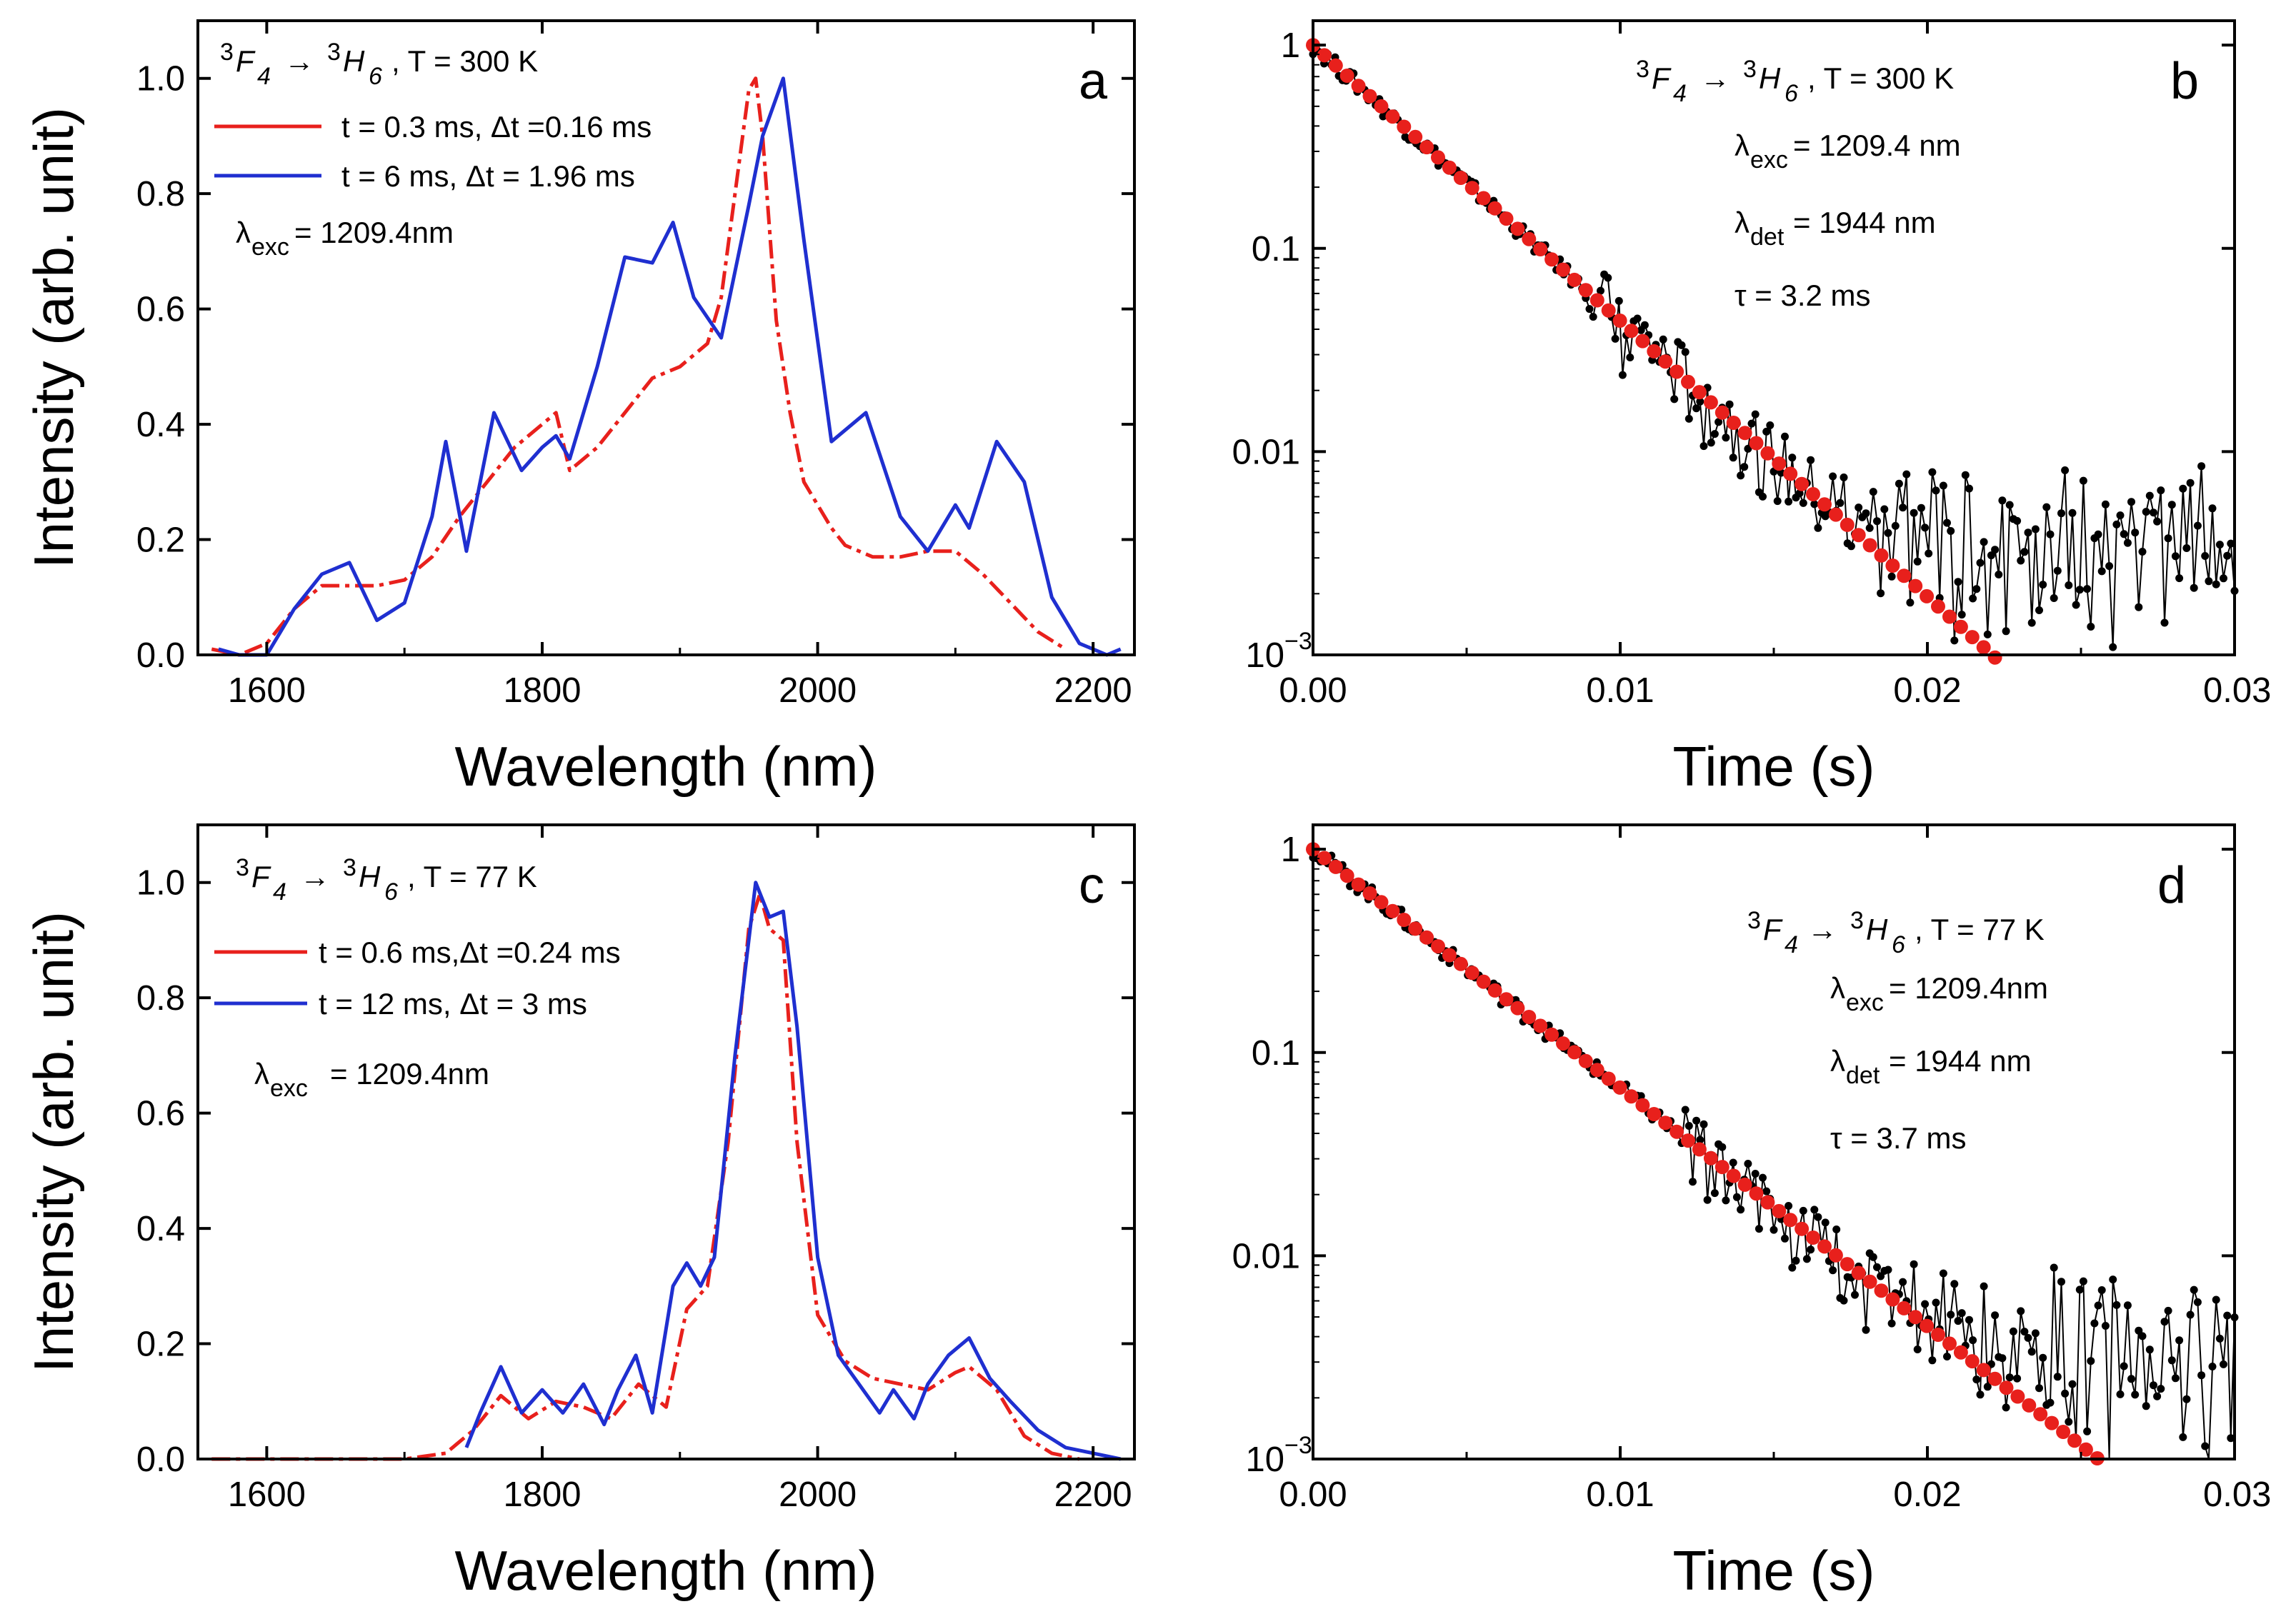 The width and height of the screenshot is (2296, 1624). What do you see at coordinates (542, 690) in the screenshot?
I see `x-tick-label: 1800` at bounding box center [542, 690].